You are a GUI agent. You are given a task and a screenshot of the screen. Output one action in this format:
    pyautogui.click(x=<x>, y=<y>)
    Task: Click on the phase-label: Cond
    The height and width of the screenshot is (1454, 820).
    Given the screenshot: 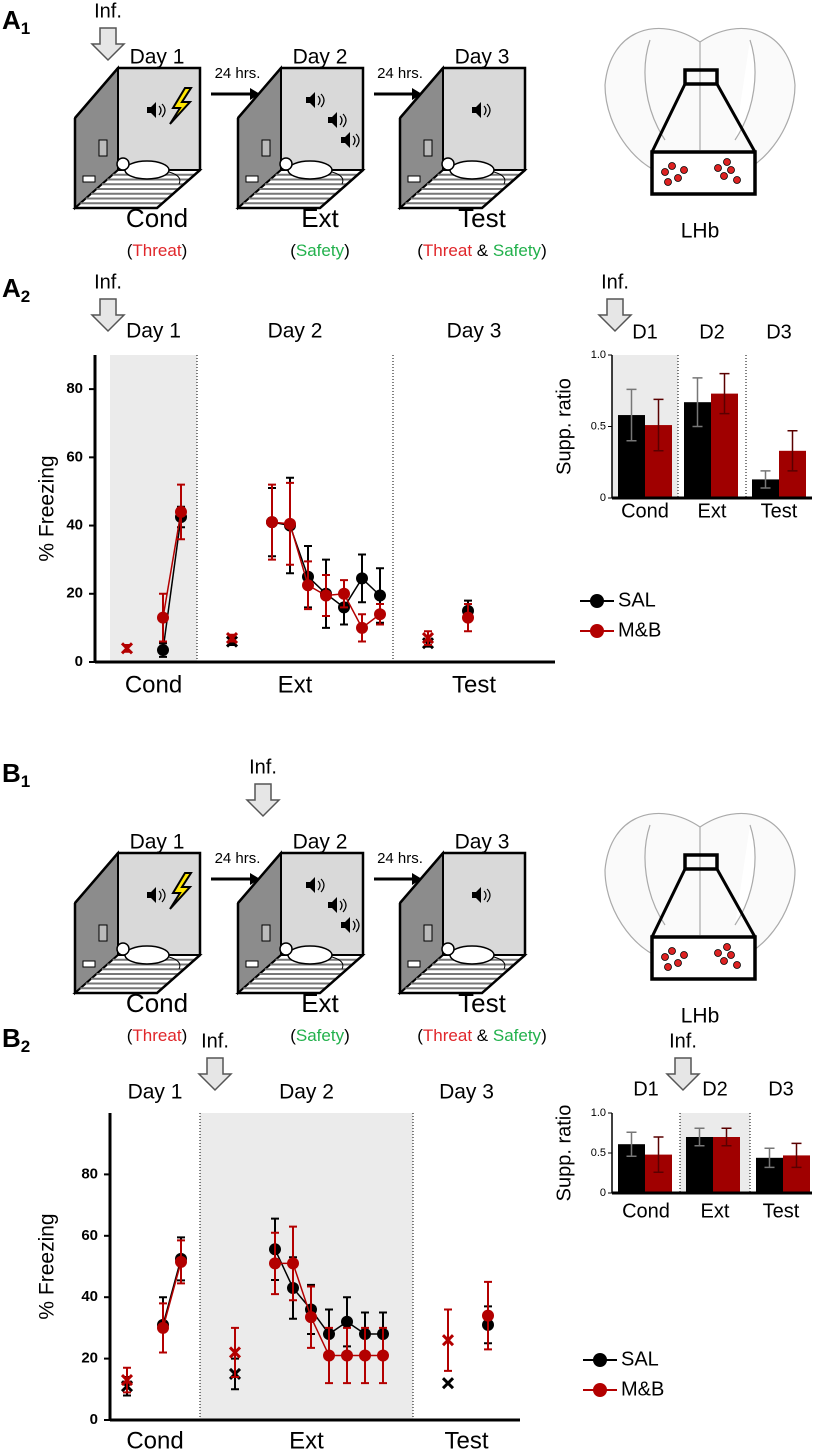 What is the action you would take?
    pyautogui.click(x=154, y=1440)
    